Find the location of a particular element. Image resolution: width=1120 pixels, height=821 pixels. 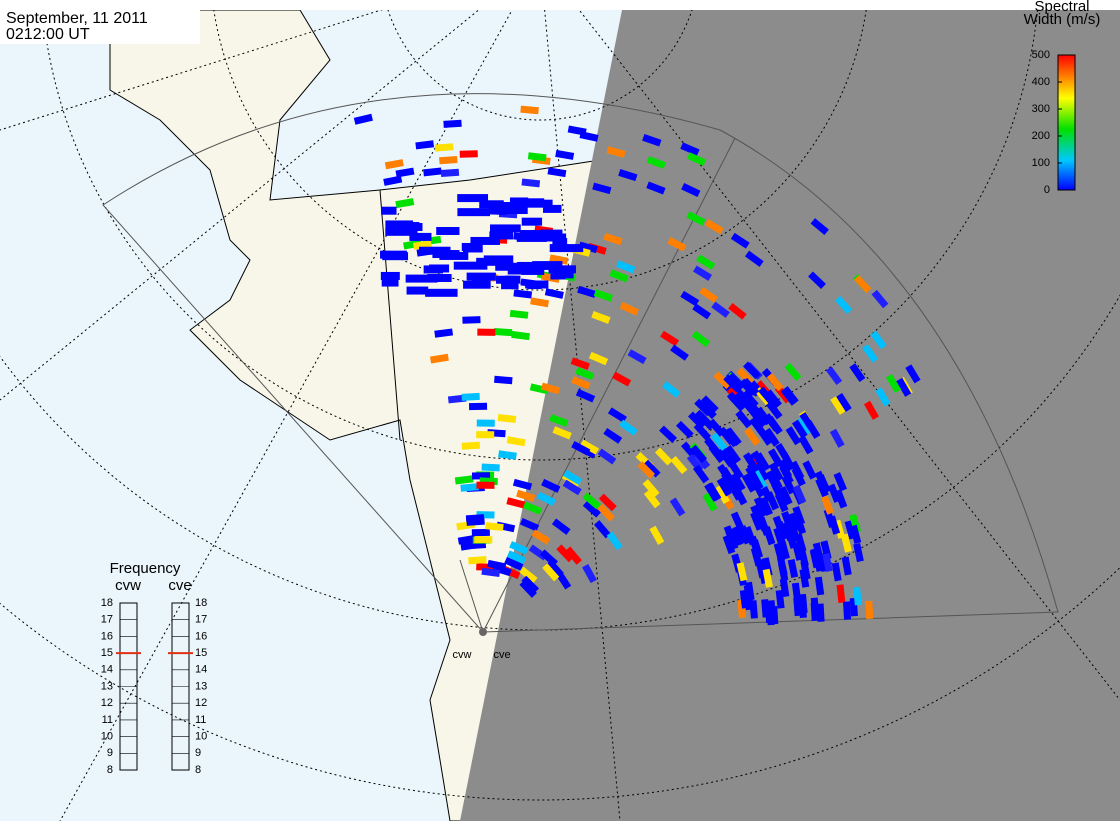

colorbar-tick-label: 400 is located at coordinates (1041, 82).